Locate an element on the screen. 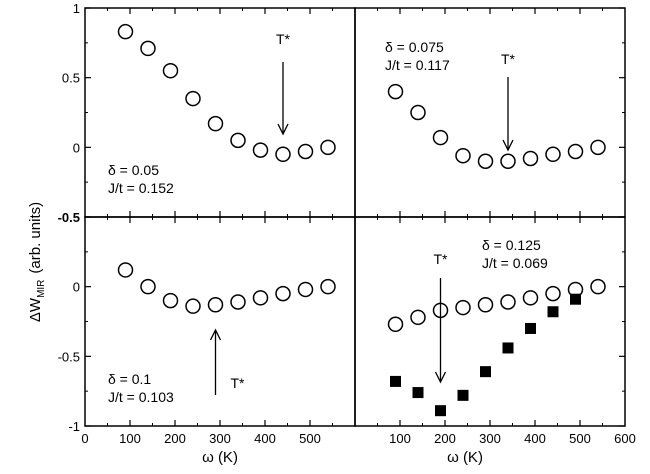 The height and width of the screenshot is (474, 650). y-axis-label: ΔWMIR (arb. units) is located at coordinates (37, 262).